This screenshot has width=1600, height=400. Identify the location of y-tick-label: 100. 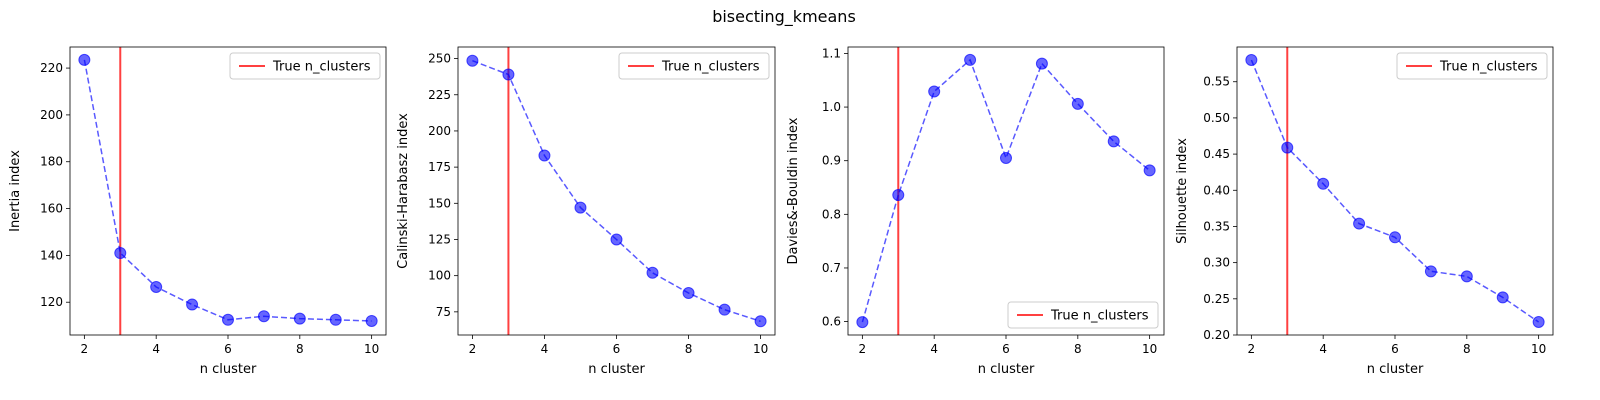
(439, 276).